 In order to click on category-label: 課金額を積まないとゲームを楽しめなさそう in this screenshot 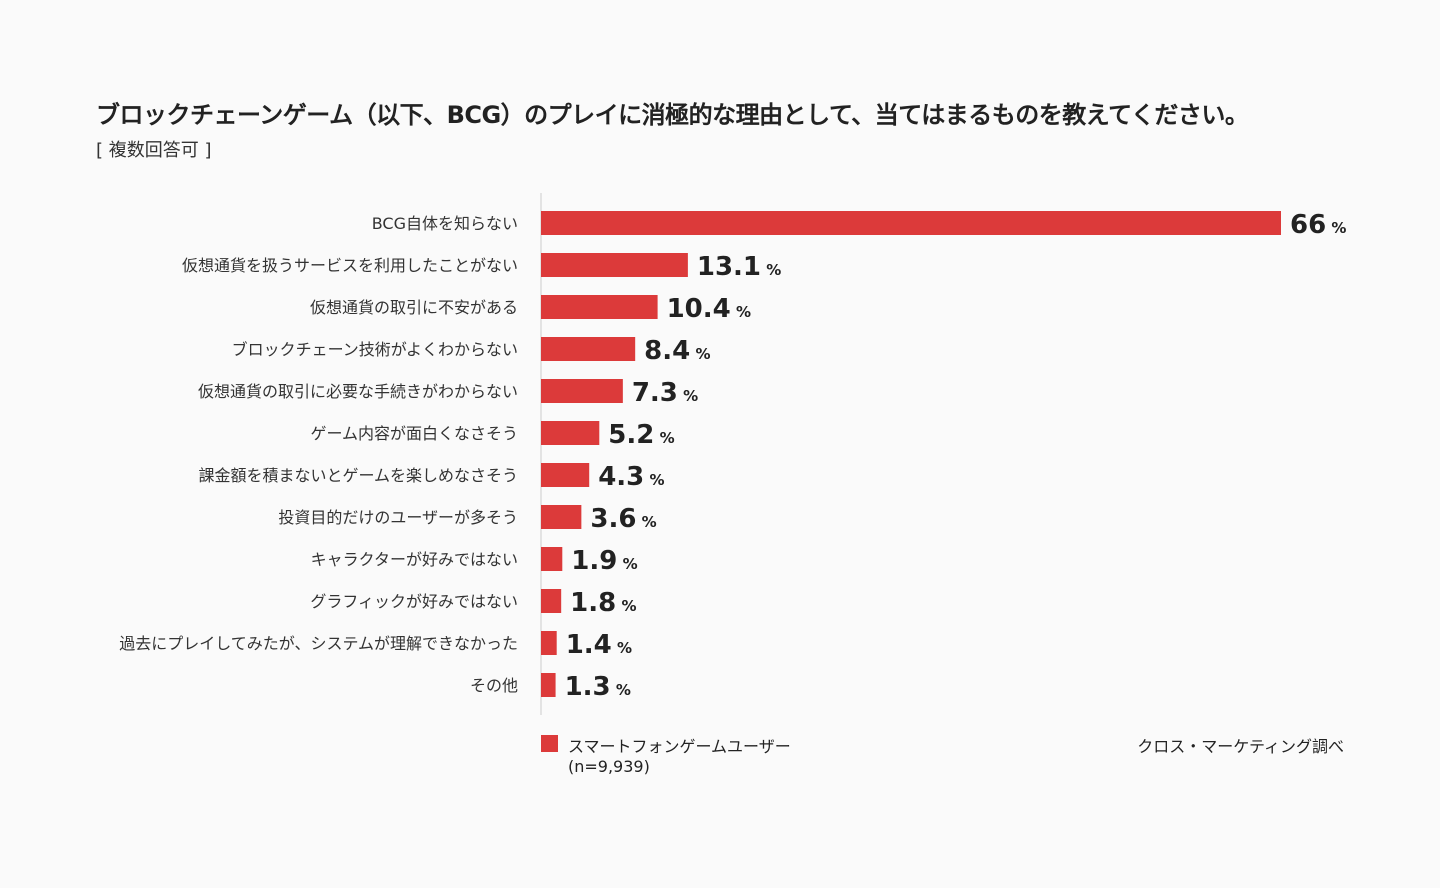, I will do `click(358, 475)`.